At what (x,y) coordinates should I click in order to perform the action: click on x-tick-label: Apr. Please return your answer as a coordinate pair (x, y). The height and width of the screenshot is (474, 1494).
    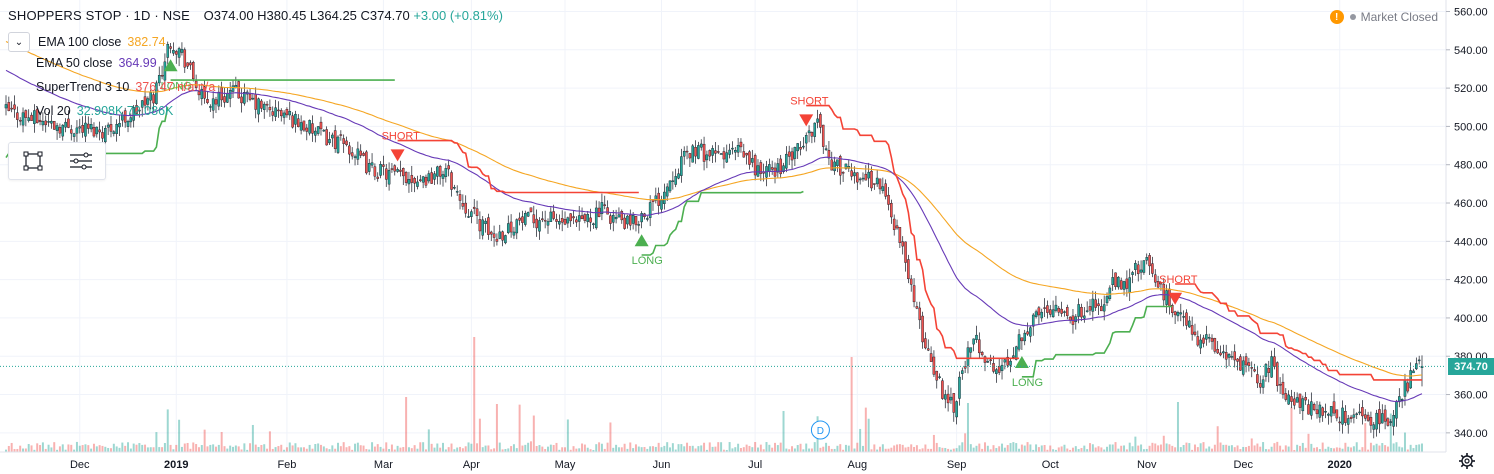
    Looking at the image, I should click on (471, 465).